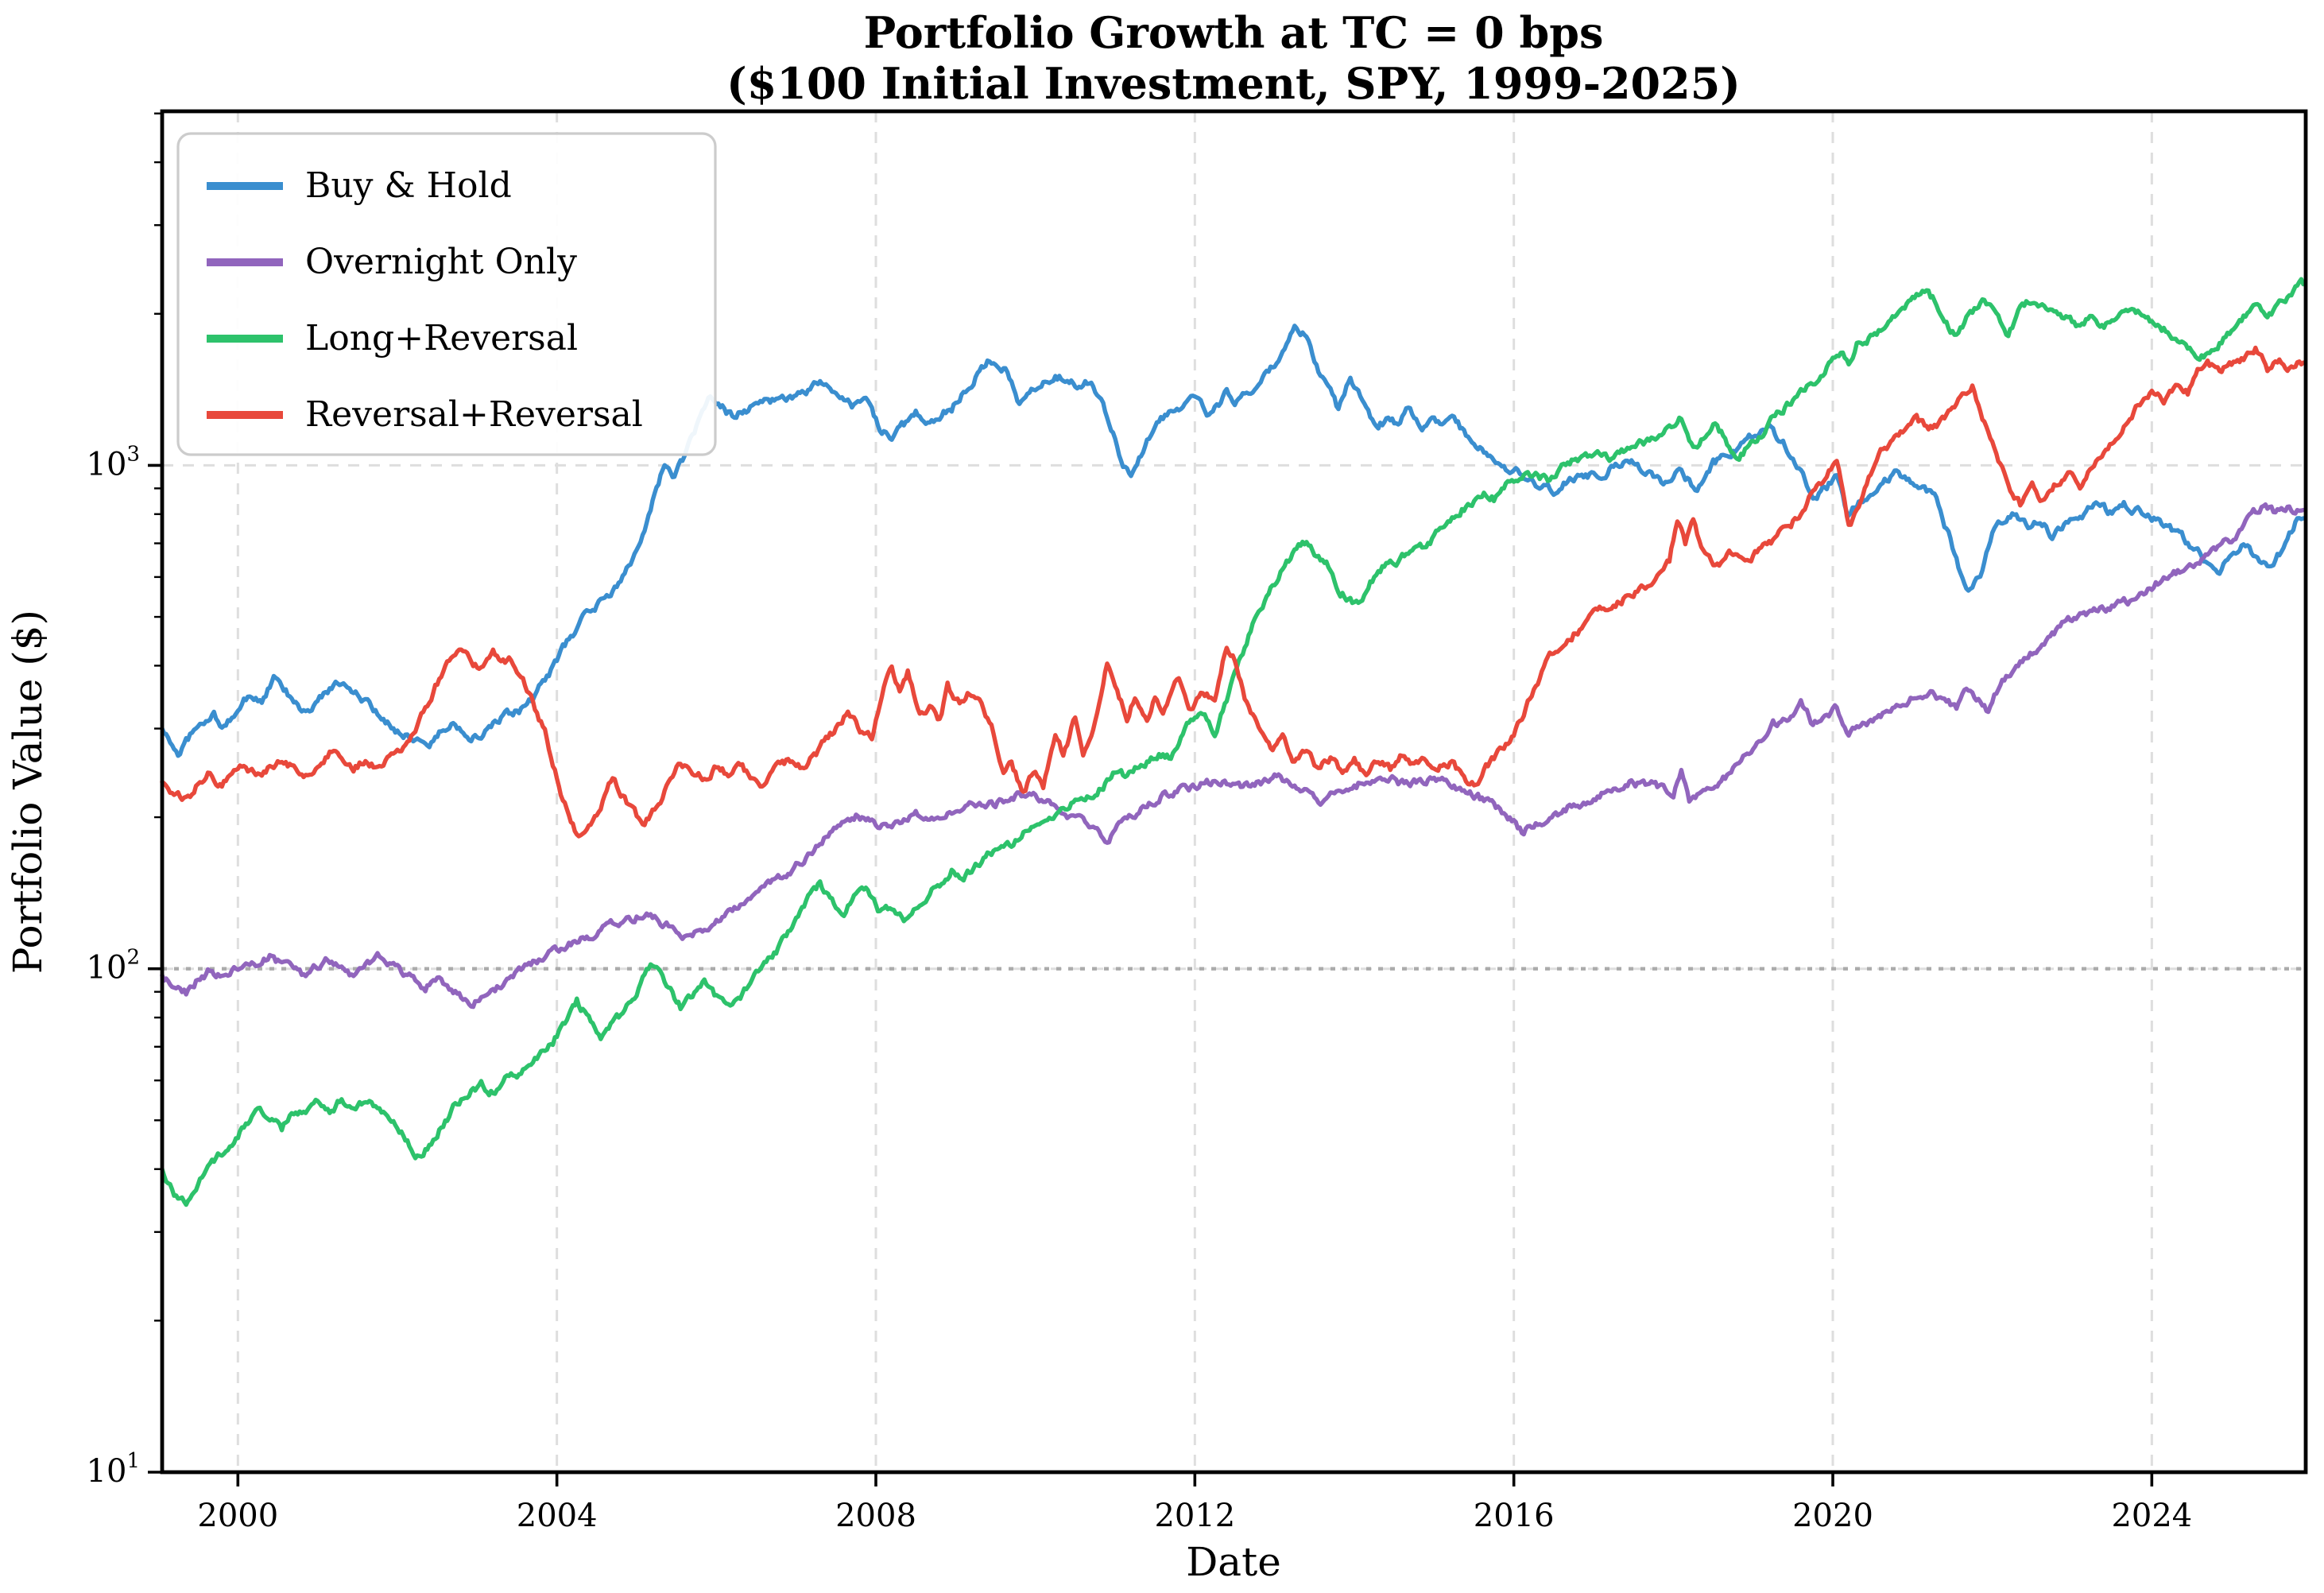 The width and height of the screenshot is (2324, 1593). What do you see at coordinates (441, 338) in the screenshot?
I see `legend-label-3: Long+Reversal` at bounding box center [441, 338].